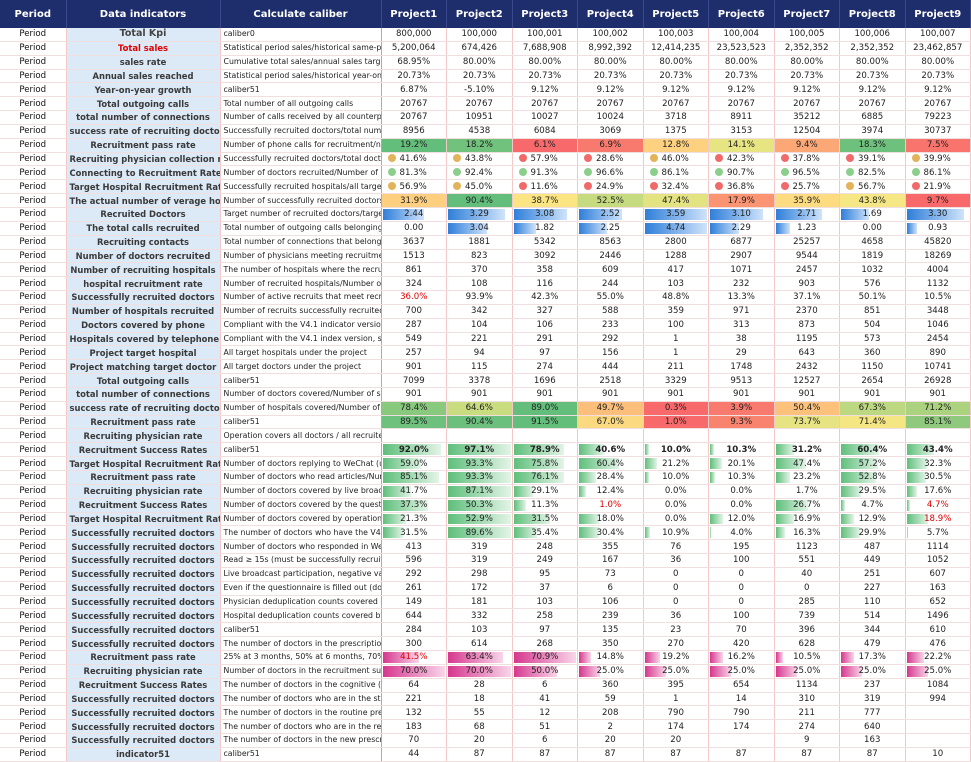 Image resolution: width=971 pixels, height=762 pixels. What do you see at coordinates (545, 297) in the screenshot?
I see `value-text: 42.3%` at bounding box center [545, 297].